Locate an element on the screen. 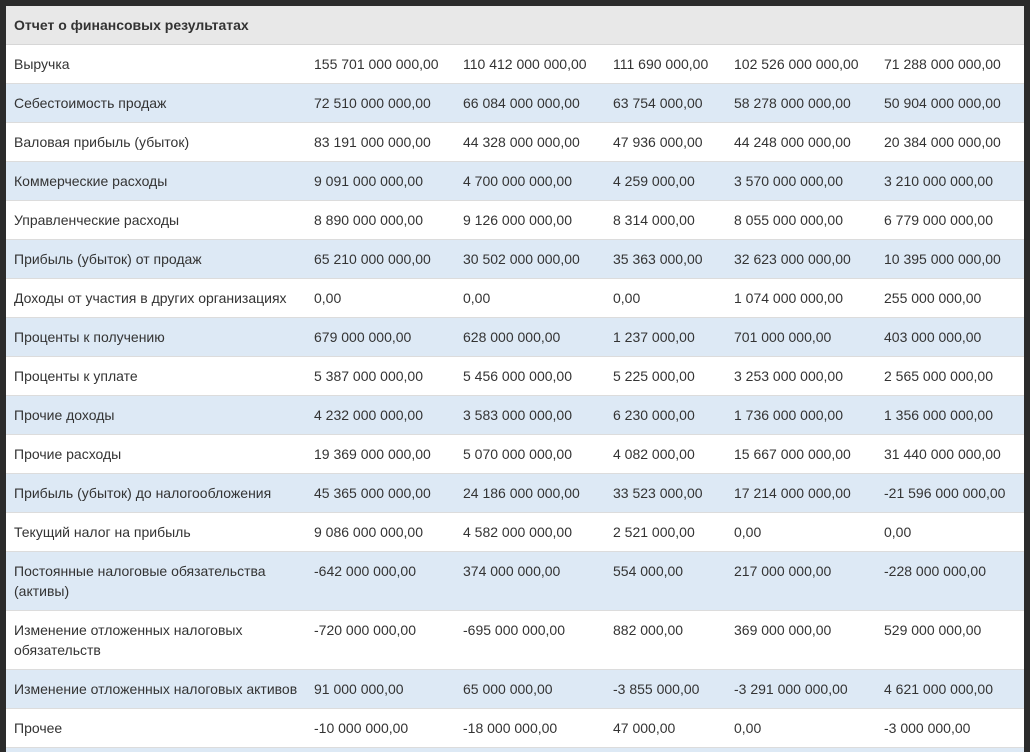 Image resolution: width=1030 pixels, height=752 pixels. value-cell: 111 690 000,00 is located at coordinates (665, 64).